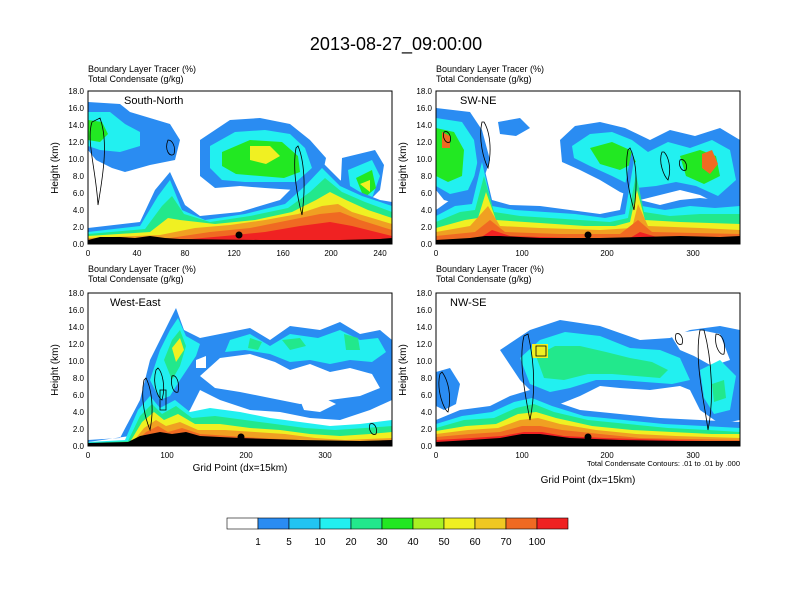 The image size is (792, 612). I want to click on colorbar-label: 40, so click(413, 542).